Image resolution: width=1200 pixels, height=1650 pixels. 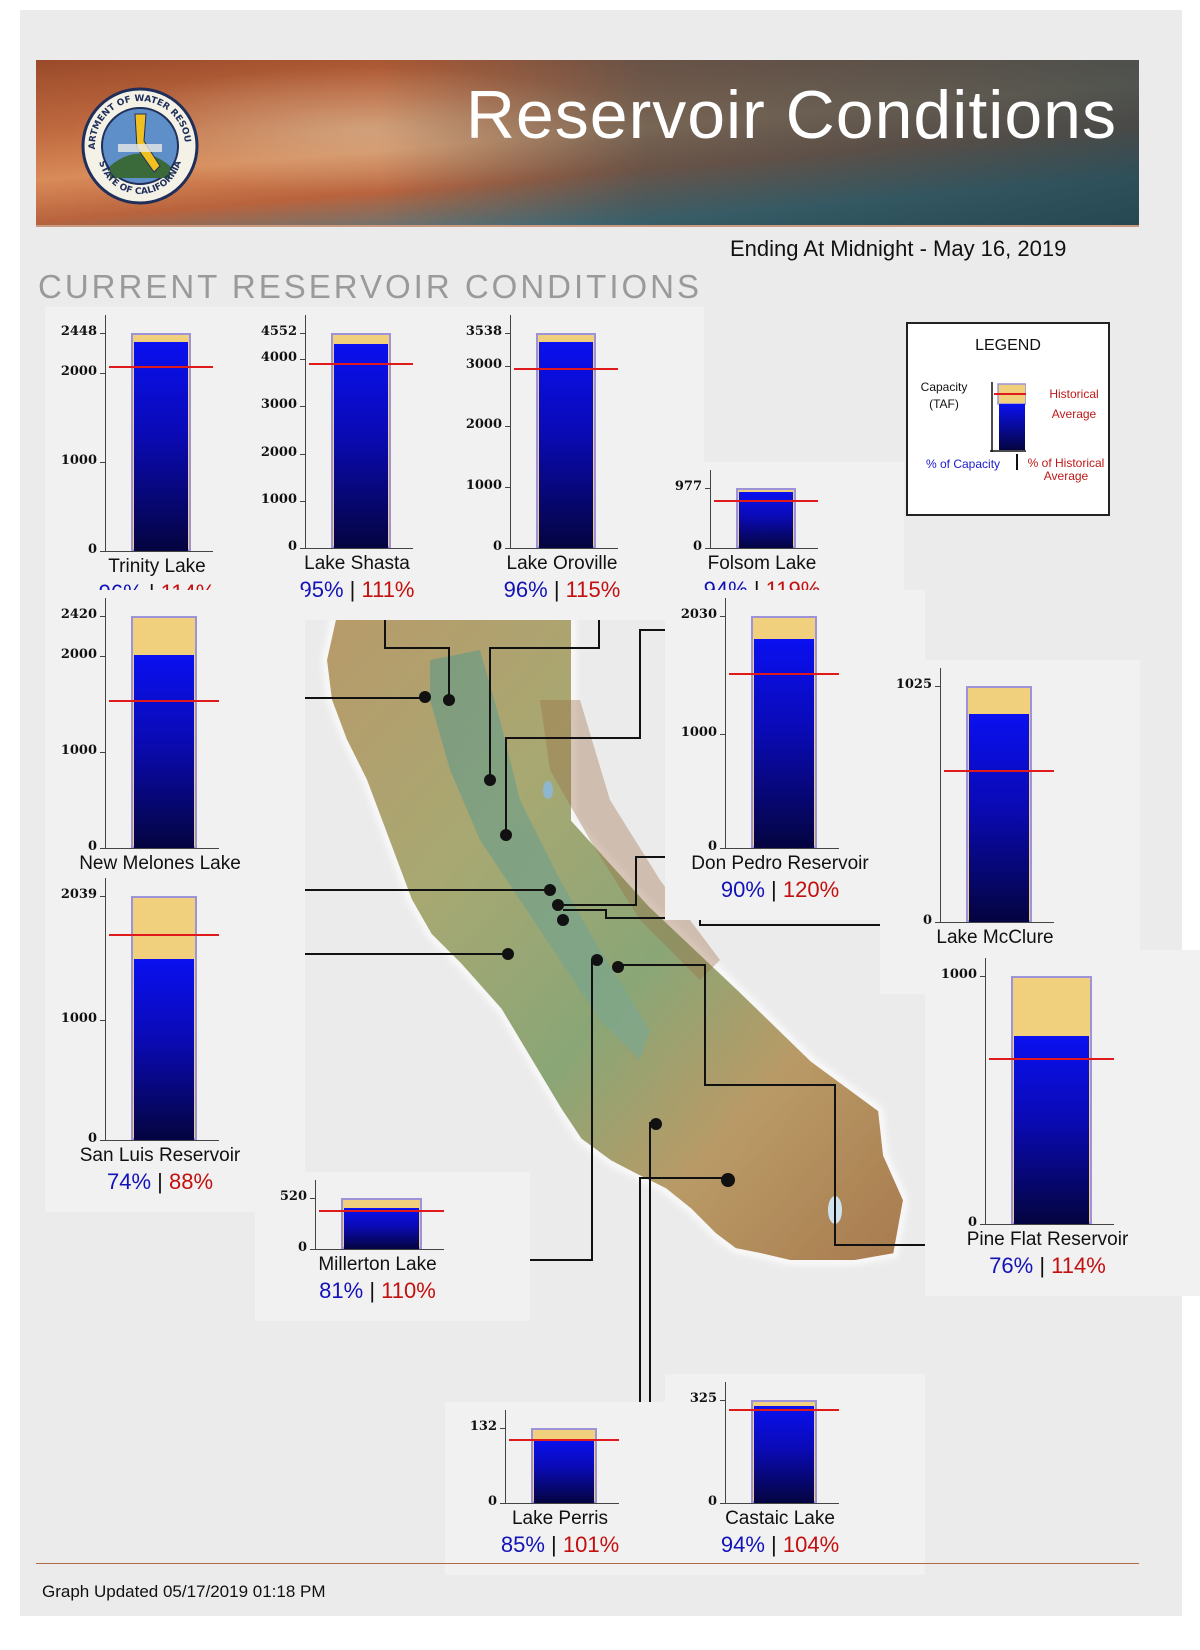 What do you see at coordinates (483, 331) in the screenshot?
I see `y-tick-label: 3538` at bounding box center [483, 331].